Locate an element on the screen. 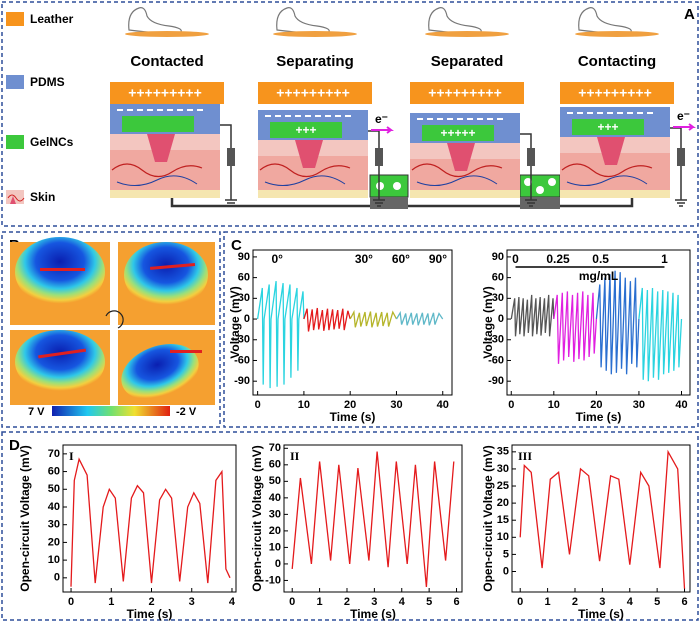 Image resolution: width=700 pixels, height=622 pixels. x-tick-label: 20 is located at coordinates (596, 405).